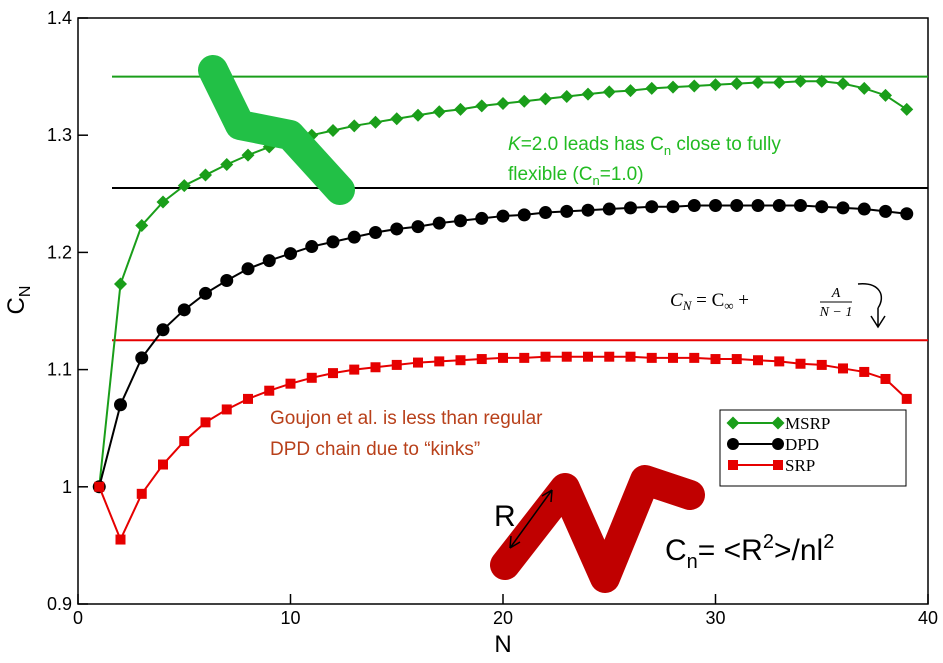 The image size is (943, 663). I want to click on formula-numerator: A, so click(836, 293).